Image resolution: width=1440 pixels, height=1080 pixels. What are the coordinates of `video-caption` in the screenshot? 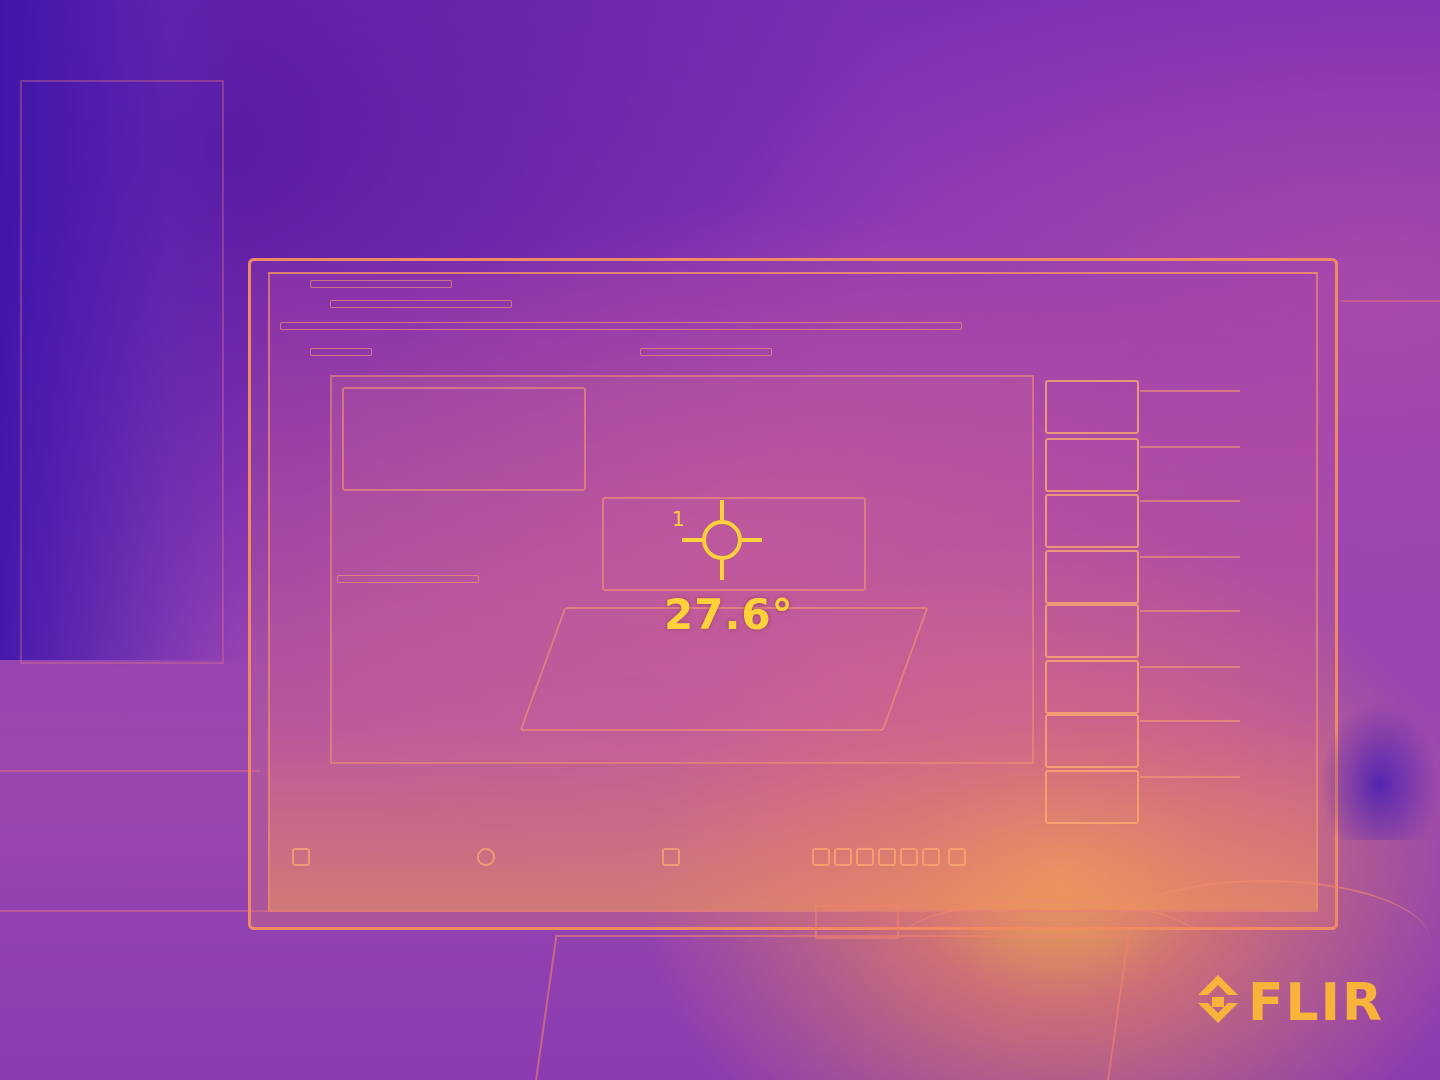 It's located at (408, 579).